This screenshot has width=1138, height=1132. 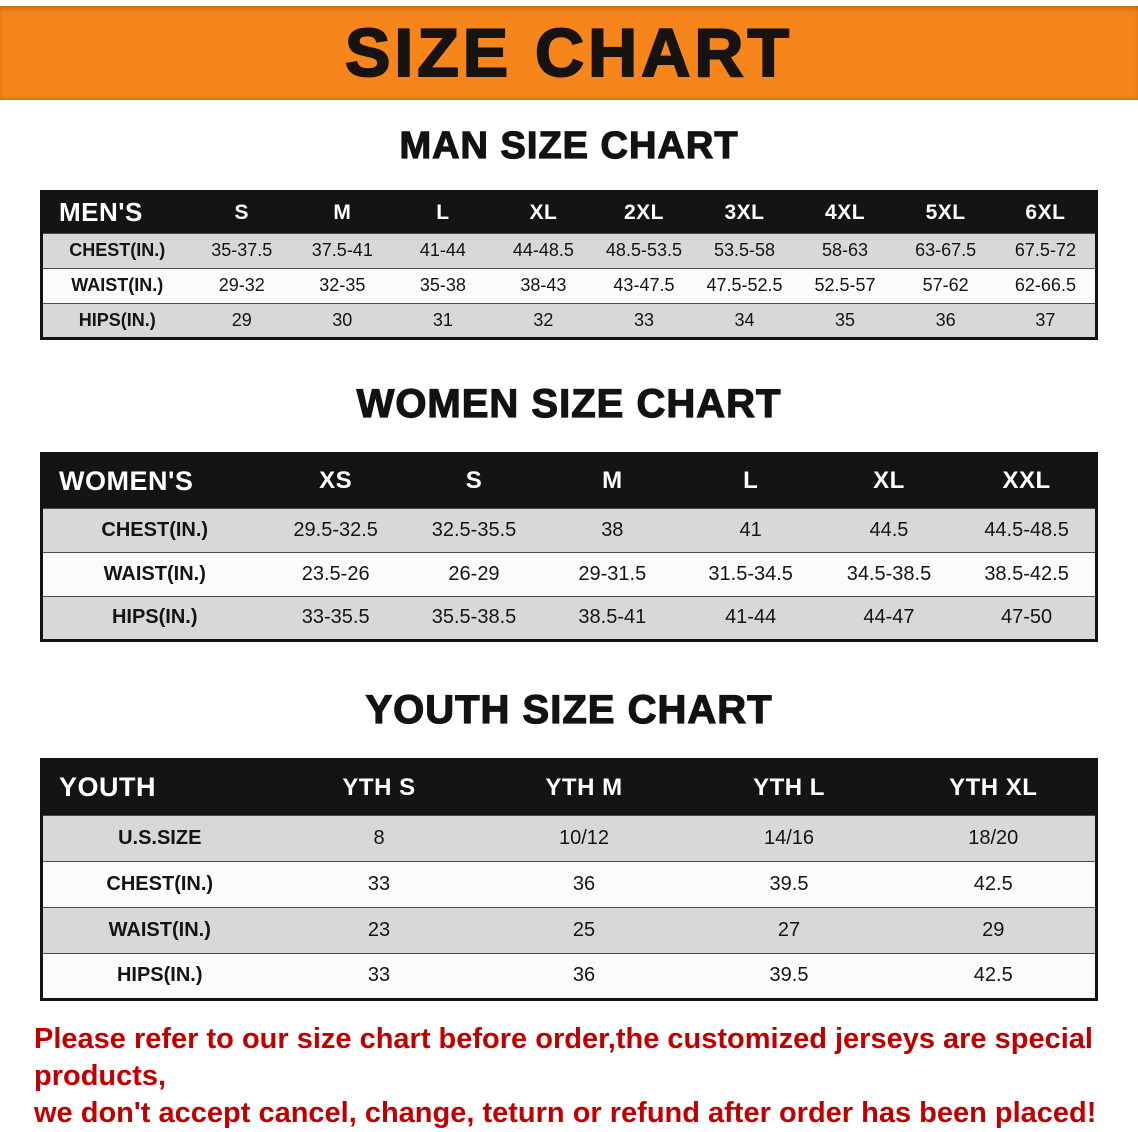 I want to click on size-value-cell: 32-35, so click(x=342, y=285).